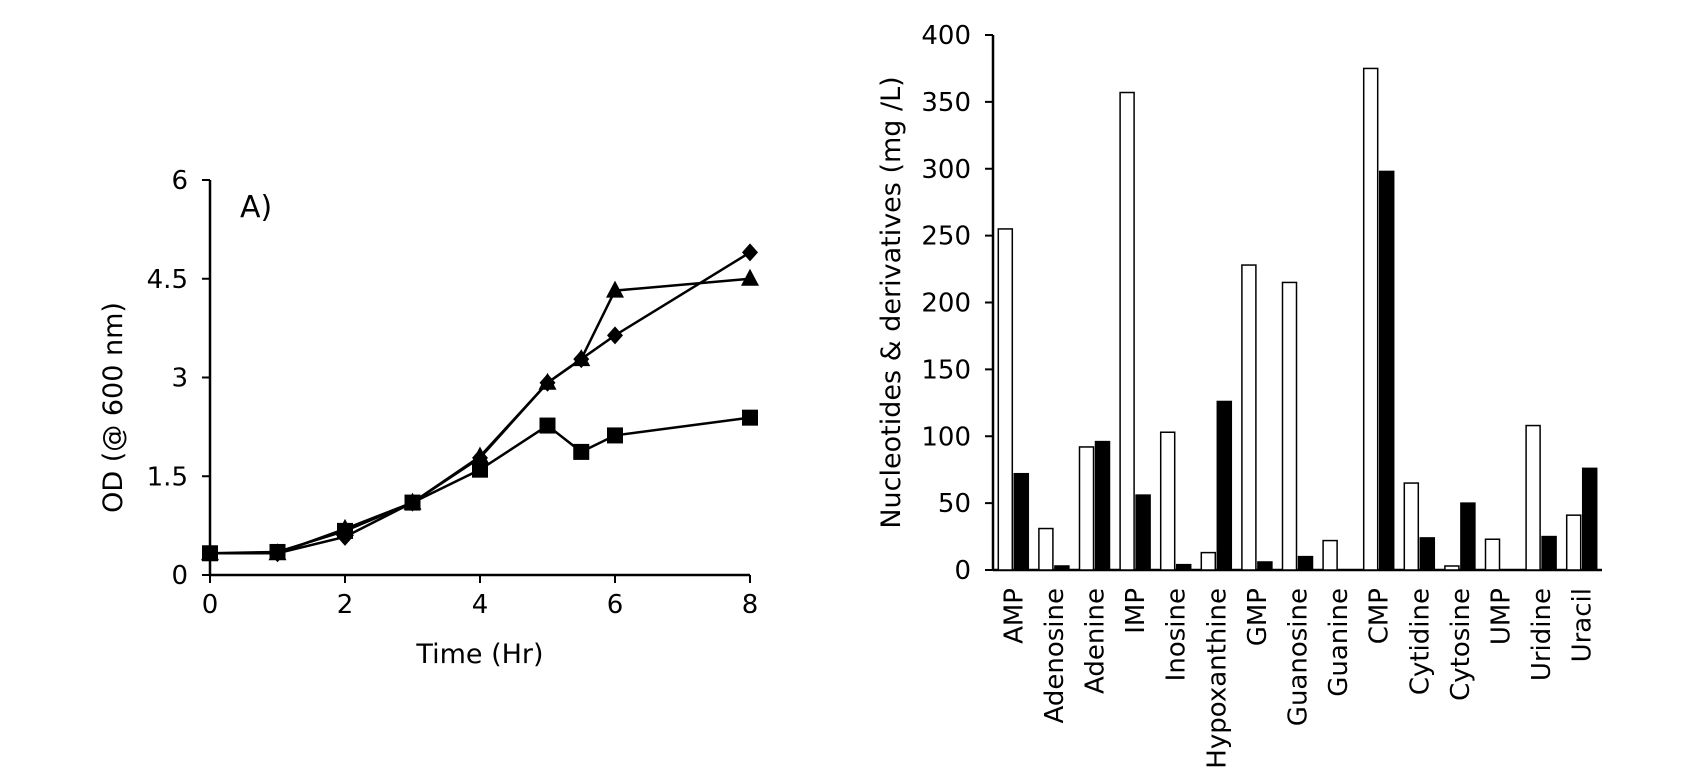 This screenshot has width=1690, height=781. What do you see at coordinates (167, 477) in the screenshot?
I see `line-chart-y-tick-label: 1.5` at bounding box center [167, 477].